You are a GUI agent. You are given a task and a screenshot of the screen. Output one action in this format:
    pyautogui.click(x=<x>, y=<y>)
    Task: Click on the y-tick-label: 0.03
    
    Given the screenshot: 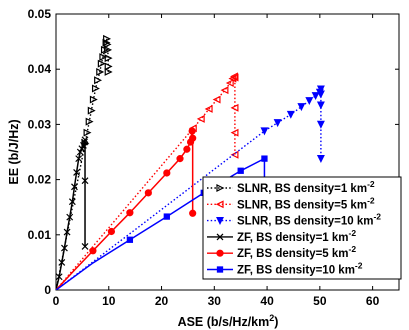 What is the action you would take?
    pyautogui.click(x=40, y=124)
    